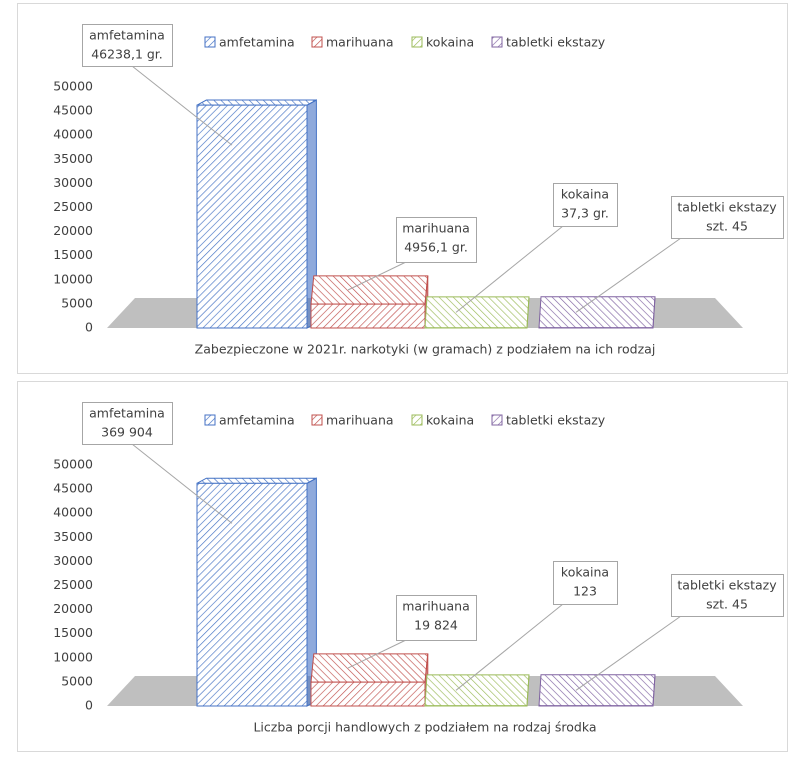  I want to click on callout-value: 369 904, so click(127, 432).